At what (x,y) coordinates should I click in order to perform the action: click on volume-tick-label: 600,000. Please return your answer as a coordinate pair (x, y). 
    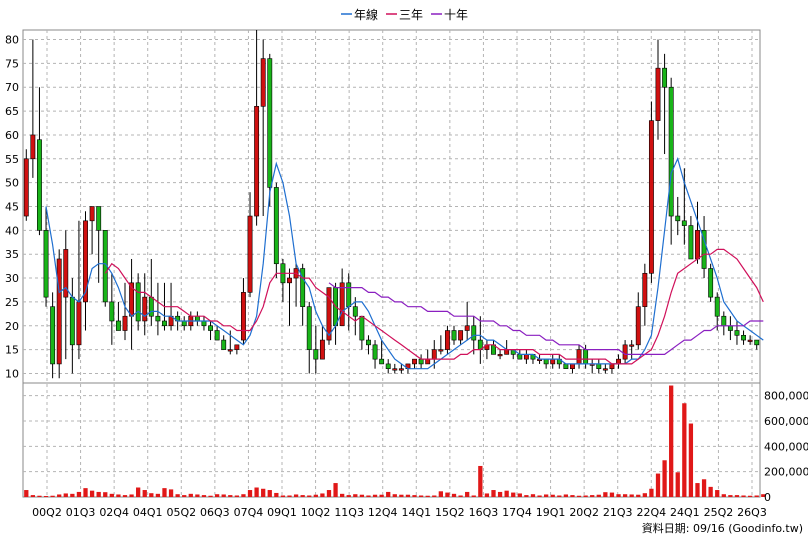
    Looking at the image, I should click on (786, 421).